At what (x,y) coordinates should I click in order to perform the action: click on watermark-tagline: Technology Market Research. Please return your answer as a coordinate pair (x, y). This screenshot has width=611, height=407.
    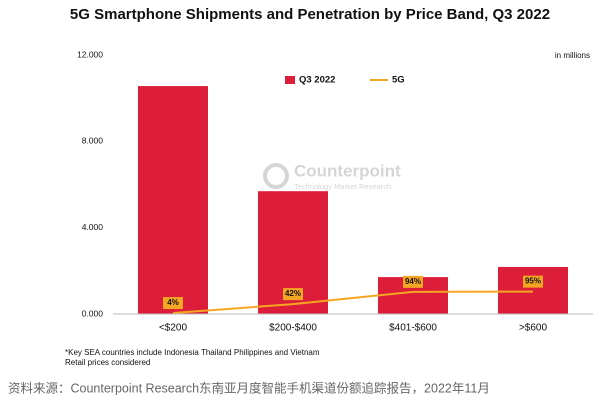
    Looking at the image, I should click on (342, 186).